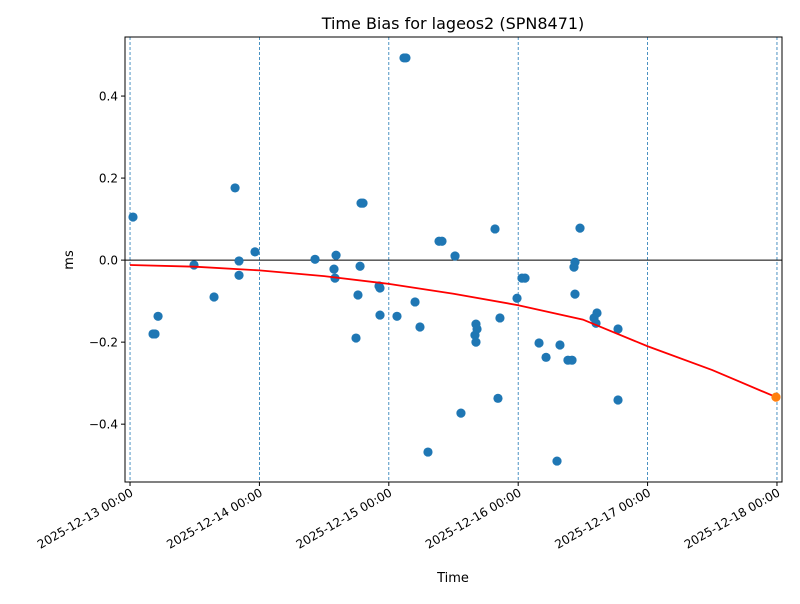 This screenshot has height=604, width=800. Describe the element at coordinates (214, 518) in the screenshot. I see `x-tick-label: 2025-12-14 00:00` at that location.